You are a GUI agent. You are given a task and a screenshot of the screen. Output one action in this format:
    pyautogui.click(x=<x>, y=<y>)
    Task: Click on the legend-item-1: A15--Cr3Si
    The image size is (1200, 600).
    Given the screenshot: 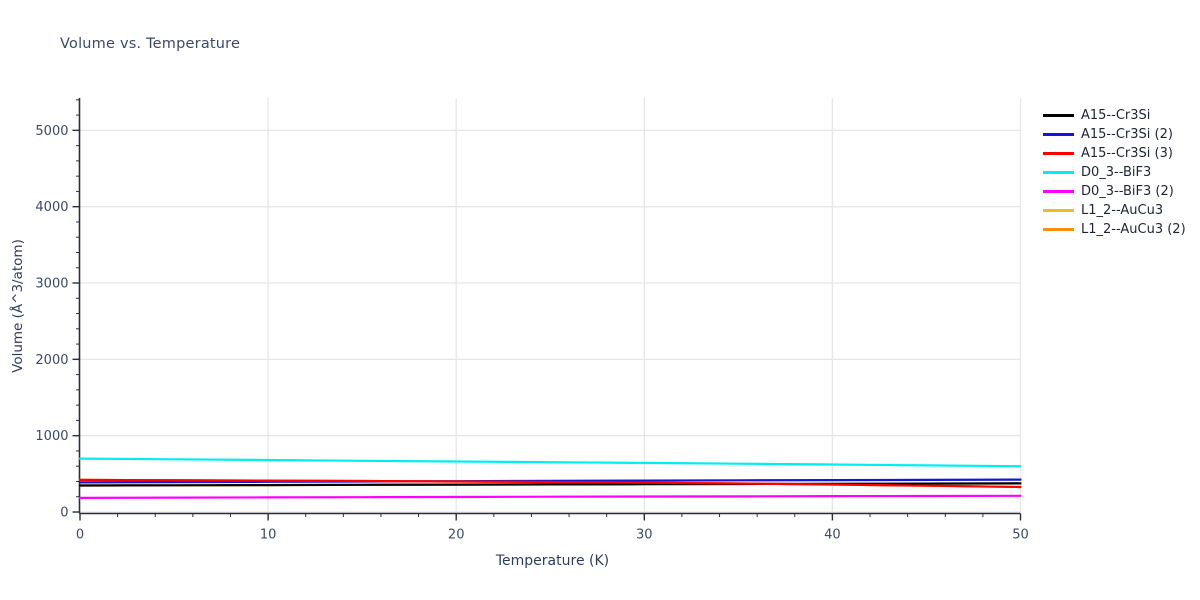 What is the action you would take?
    pyautogui.click(x=1114, y=115)
    